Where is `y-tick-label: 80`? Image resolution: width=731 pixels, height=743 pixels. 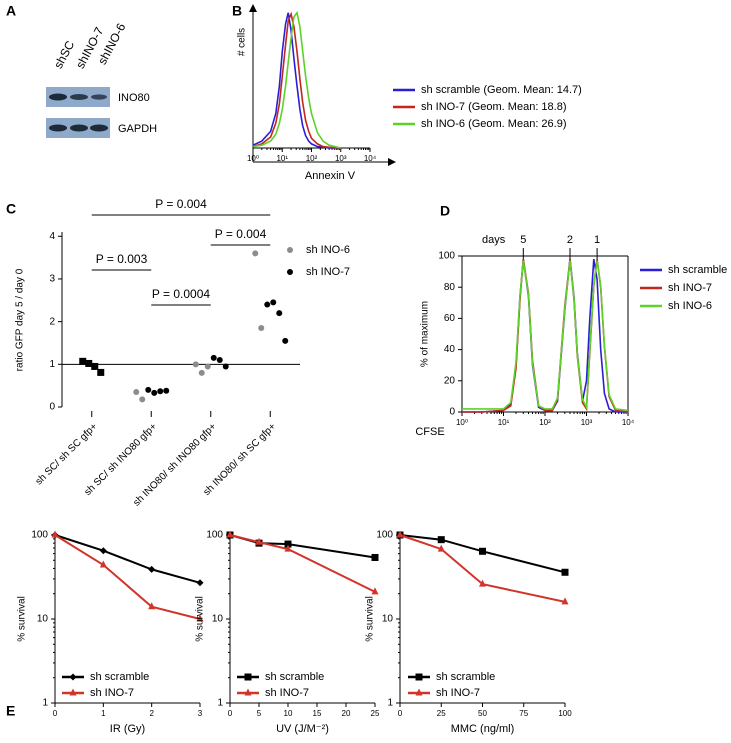
y-tick-label: 80 is located at coordinates (450, 287).